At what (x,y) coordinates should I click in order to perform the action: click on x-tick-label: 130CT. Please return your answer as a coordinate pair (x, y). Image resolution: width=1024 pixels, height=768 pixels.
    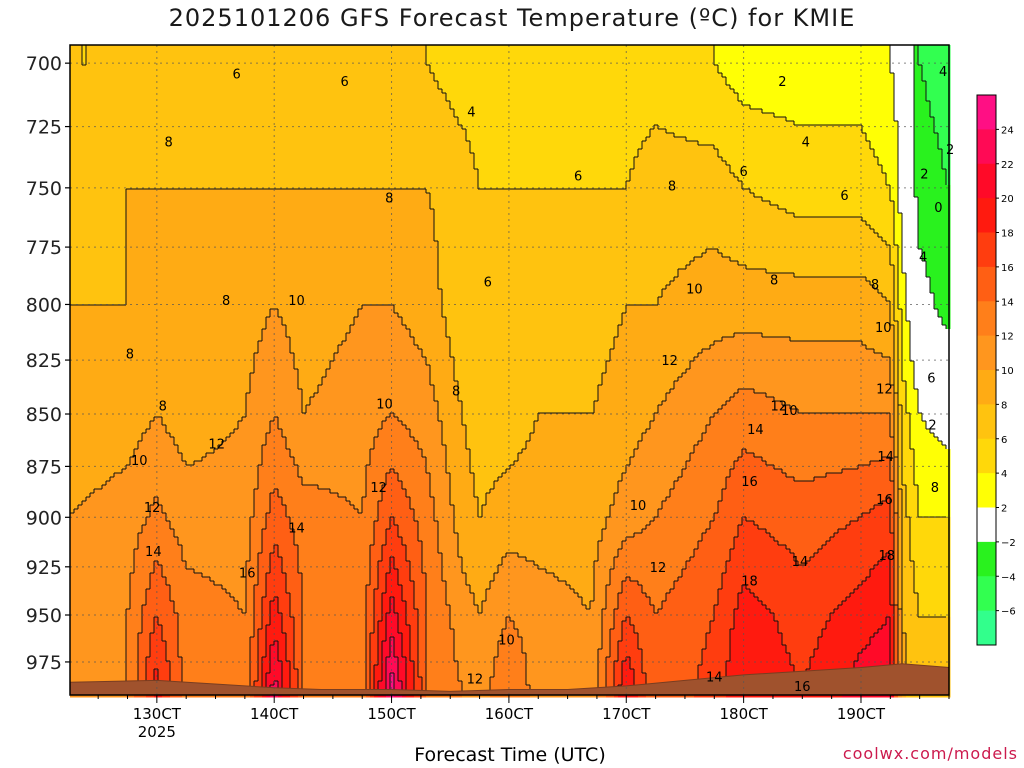
    Looking at the image, I should click on (157, 714).